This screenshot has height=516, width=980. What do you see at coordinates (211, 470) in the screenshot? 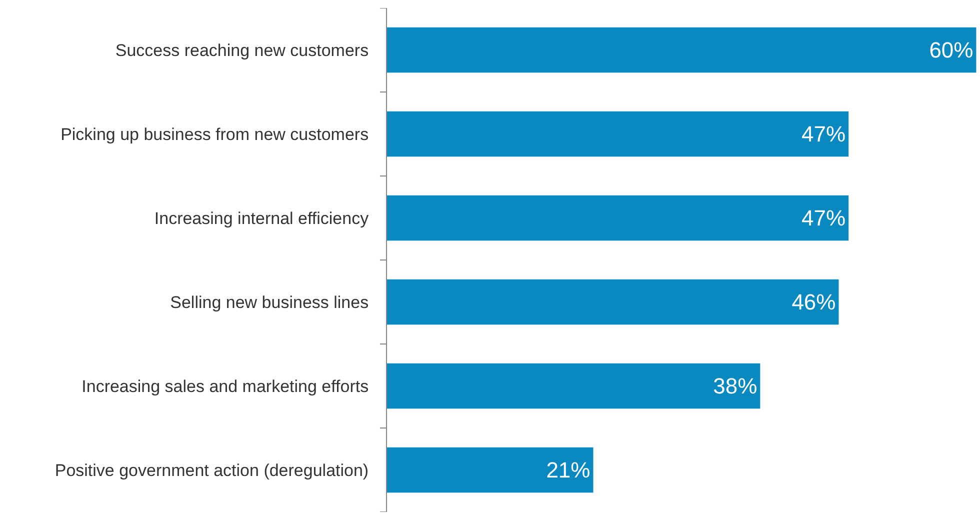
I see `y-tick-label: Positive government action (deregulation)` at bounding box center [211, 470].